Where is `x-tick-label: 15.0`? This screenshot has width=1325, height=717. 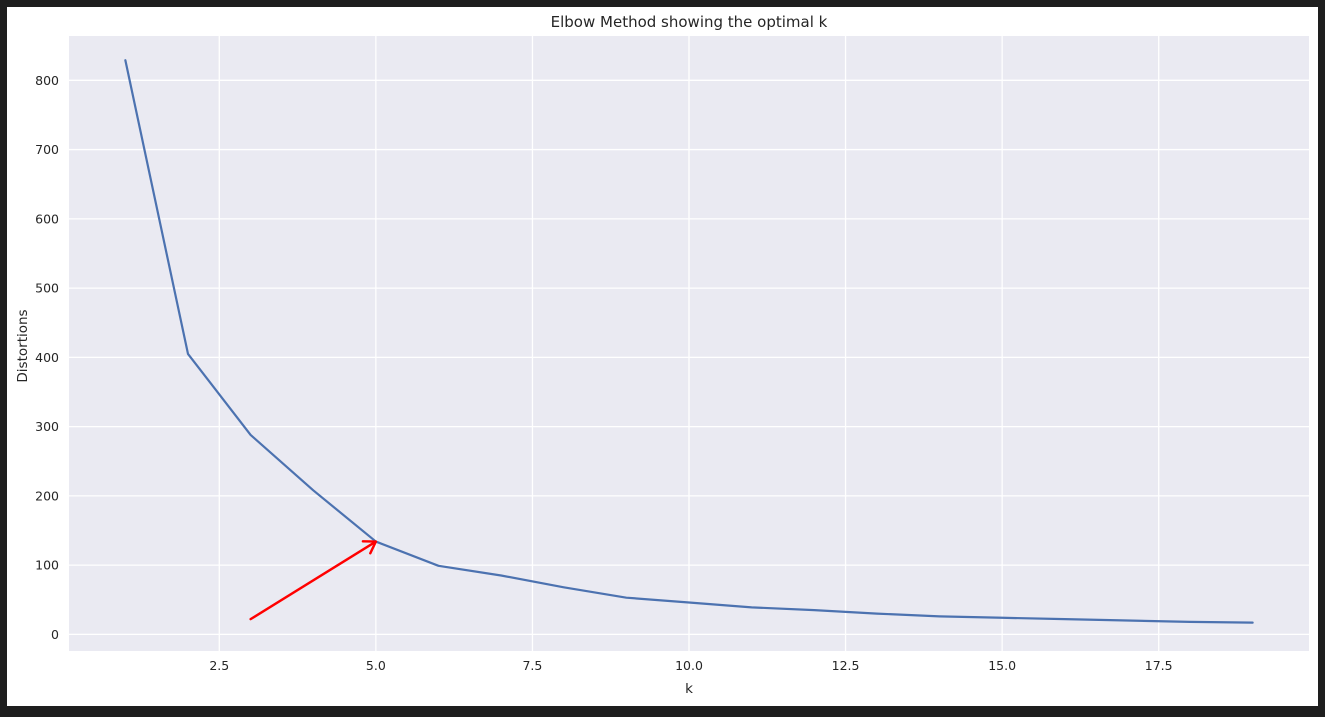
x-tick-label: 15.0 is located at coordinates (1002, 665).